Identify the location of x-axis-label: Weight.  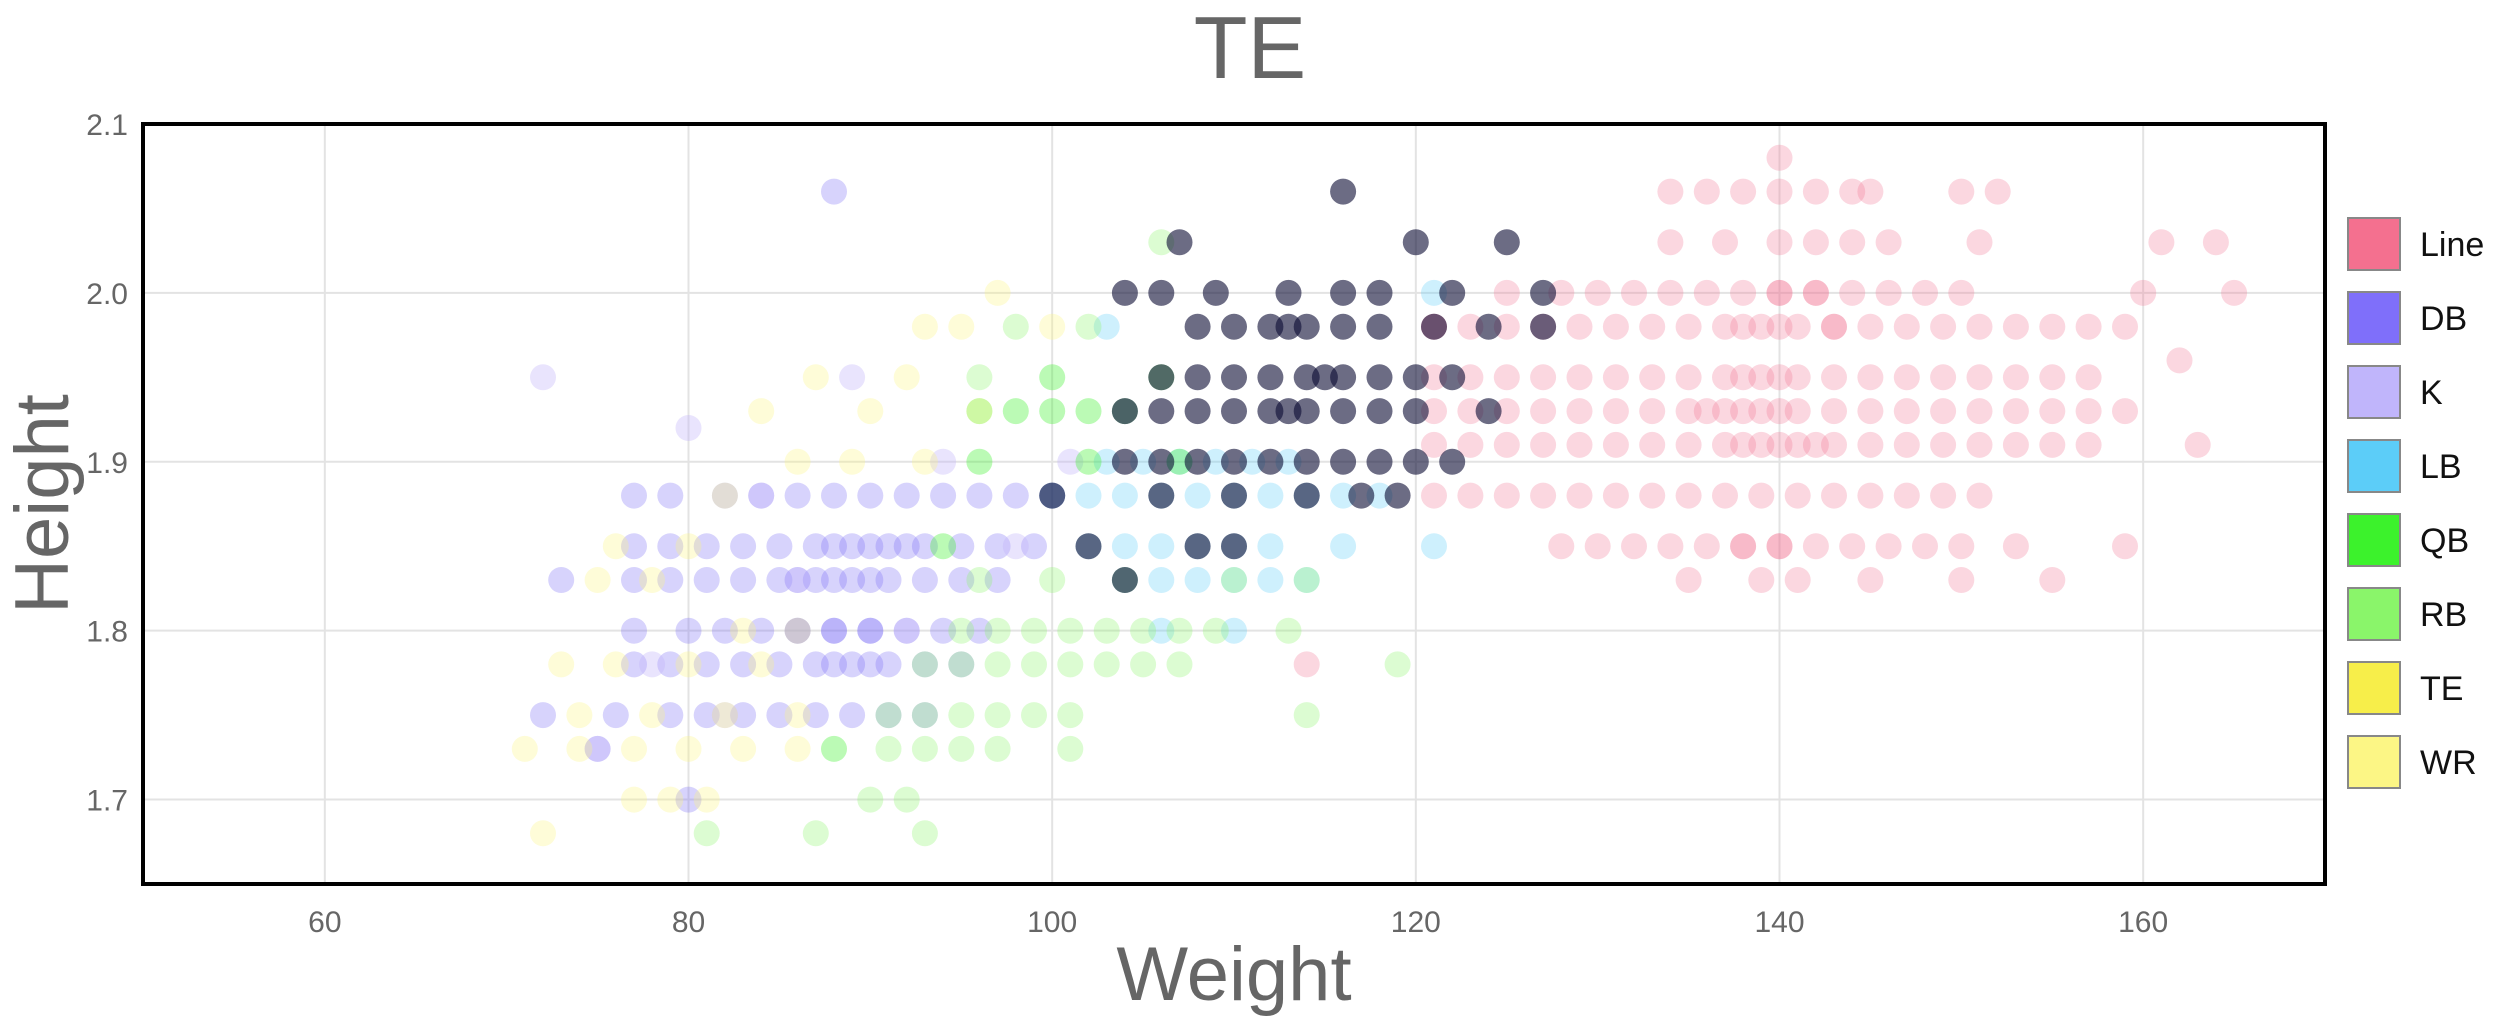
(1233, 974).